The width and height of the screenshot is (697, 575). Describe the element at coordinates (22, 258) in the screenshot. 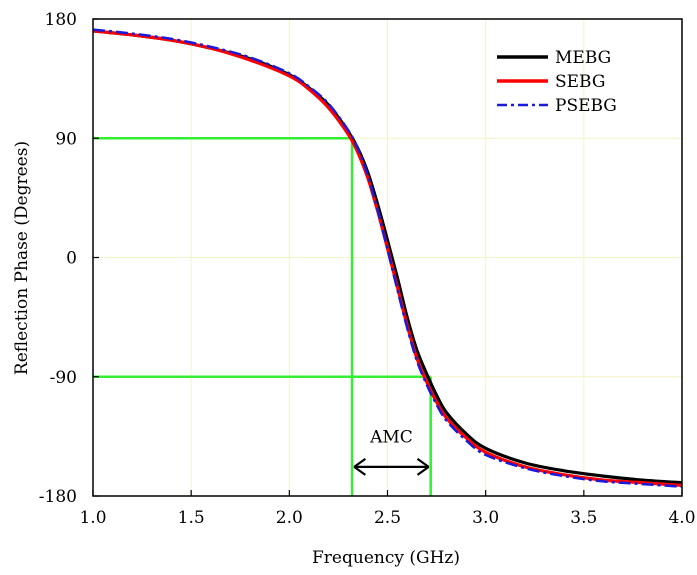

I see `y-axis-title: Reflection Phase (Degrees)` at that location.